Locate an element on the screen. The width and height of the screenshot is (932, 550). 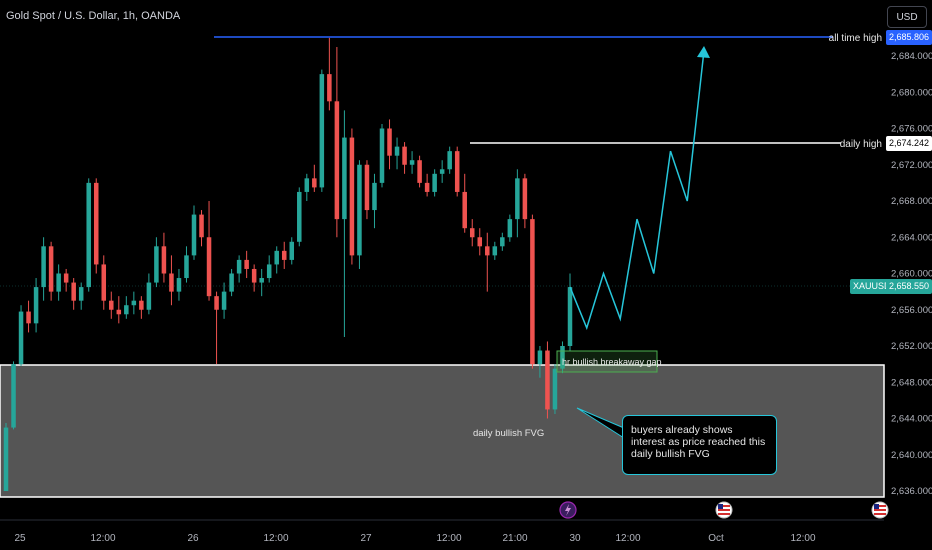
y-tick-label: 2,640.000 is located at coordinates (911, 455).